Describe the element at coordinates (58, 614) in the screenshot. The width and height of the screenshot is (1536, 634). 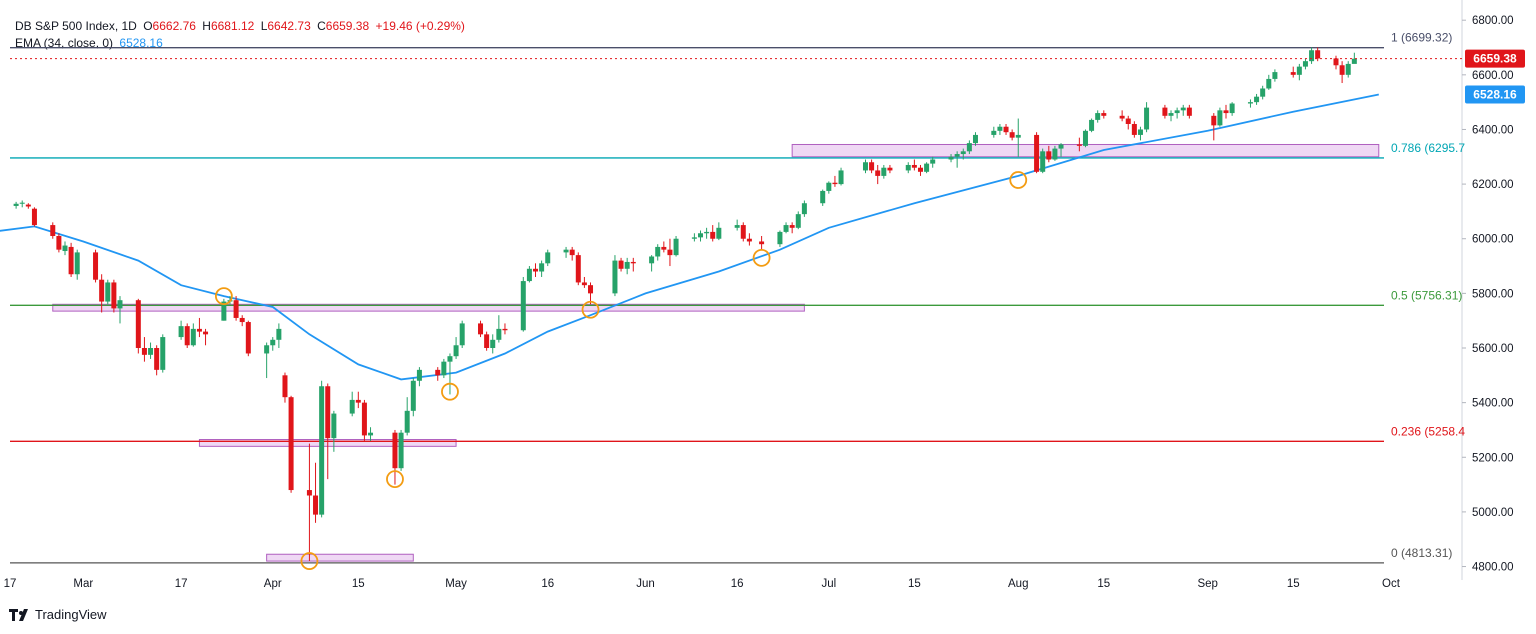
I see `tradingview-branding: TradingView` at that location.